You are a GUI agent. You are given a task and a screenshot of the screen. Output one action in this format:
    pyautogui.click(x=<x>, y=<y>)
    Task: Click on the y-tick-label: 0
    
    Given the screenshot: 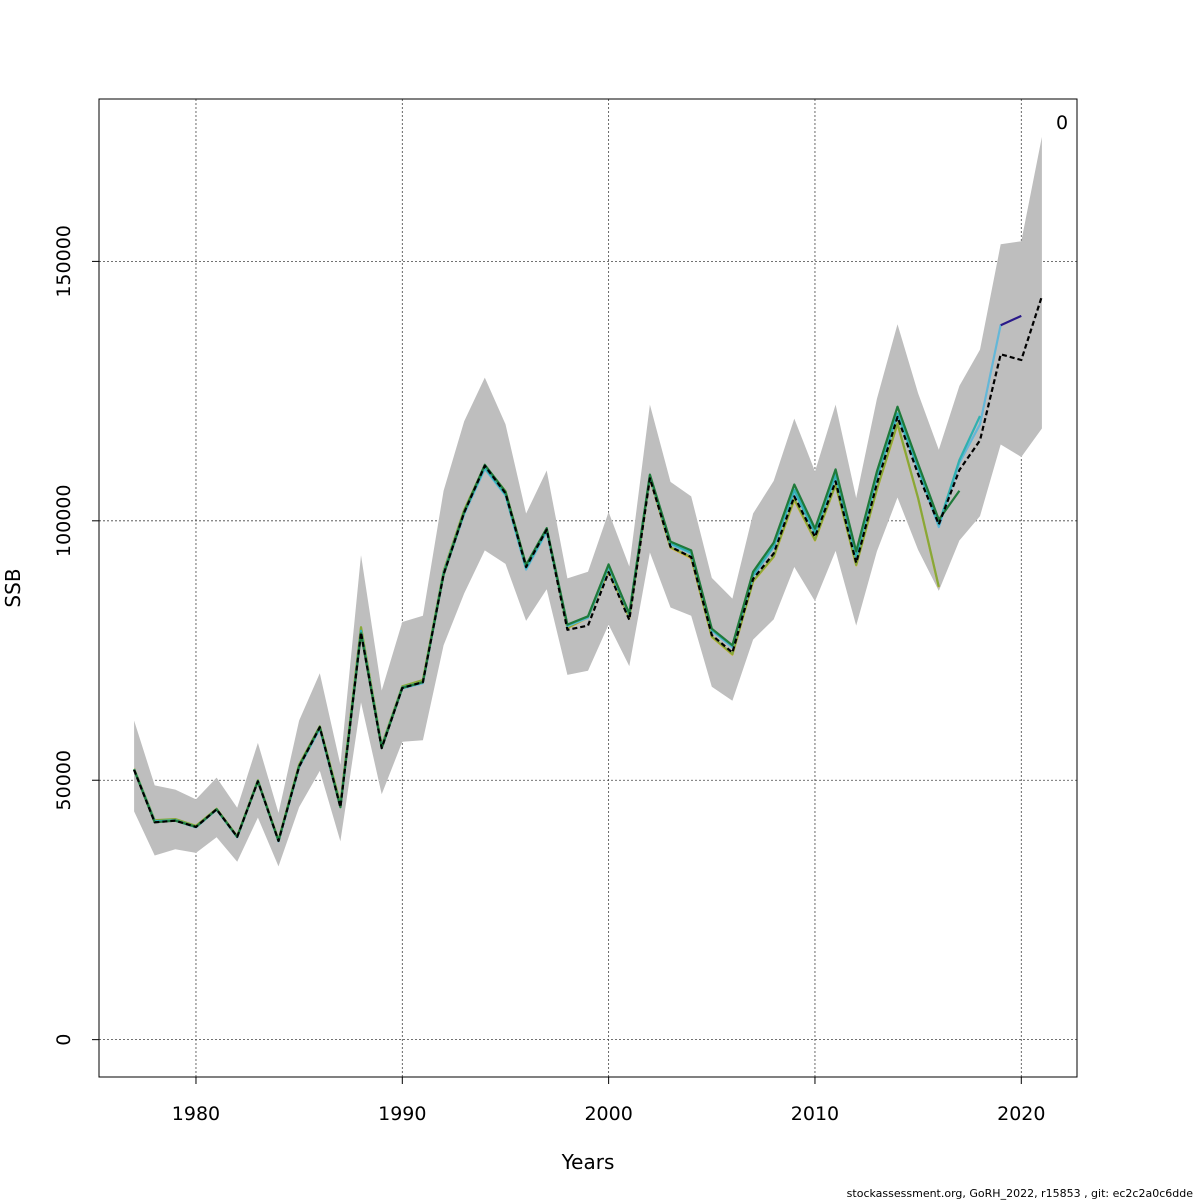 What is the action you would take?
    pyautogui.click(x=64, y=1040)
    